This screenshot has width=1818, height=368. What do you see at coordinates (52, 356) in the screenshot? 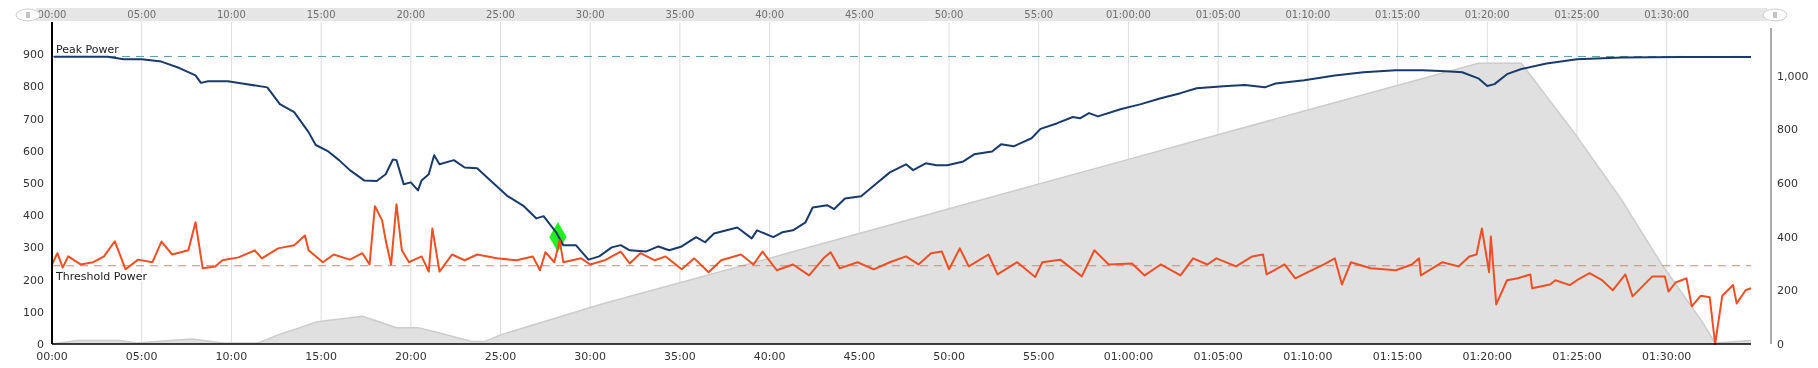
I see `x2-tick-label: 00:00` at bounding box center [52, 356].